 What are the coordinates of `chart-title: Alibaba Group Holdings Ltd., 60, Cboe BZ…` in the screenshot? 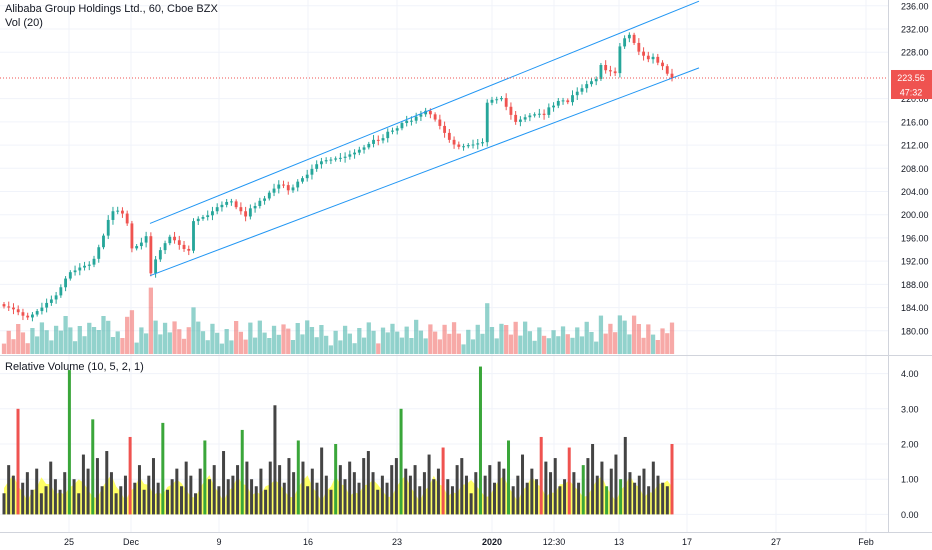 It's located at (111, 9).